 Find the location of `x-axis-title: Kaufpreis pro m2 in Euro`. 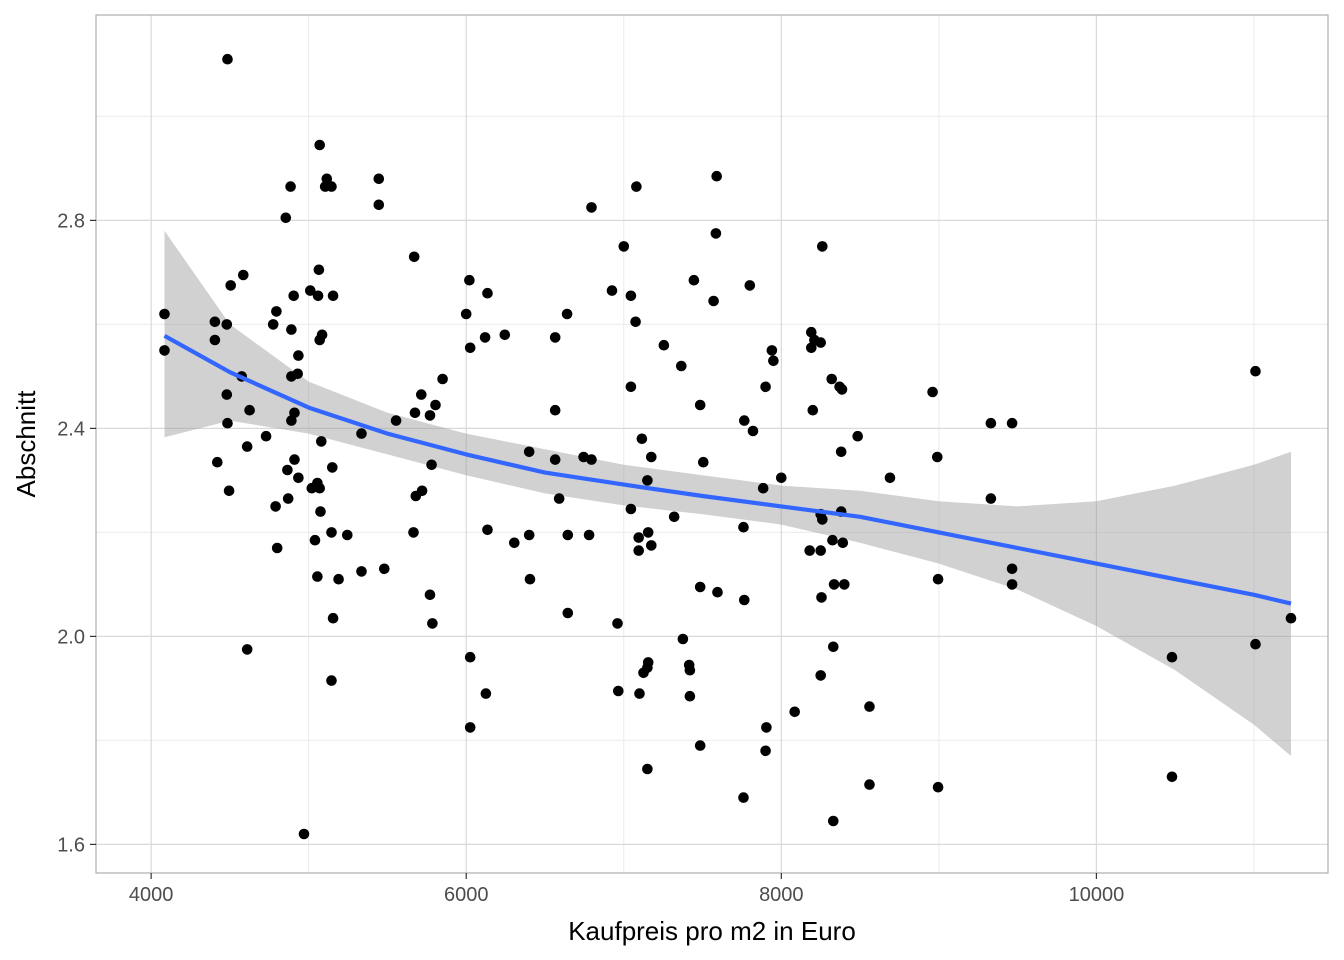

x-axis-title: Kaufpreis pro m2 in Euro is located at coordinates (712, 931).